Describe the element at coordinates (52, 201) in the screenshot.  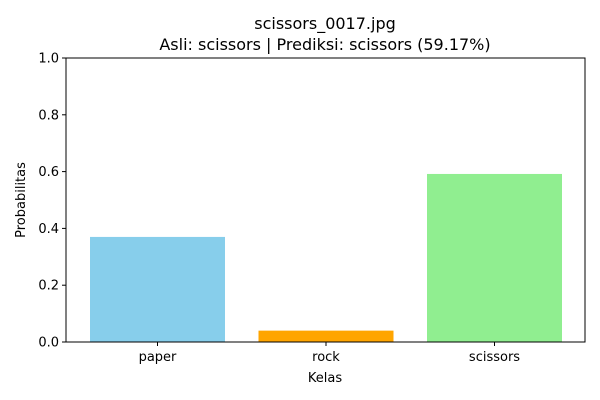
I see `y-axis-ticks: 0.0 0.2 0.4 0.6 0.8 1.0` at that location.